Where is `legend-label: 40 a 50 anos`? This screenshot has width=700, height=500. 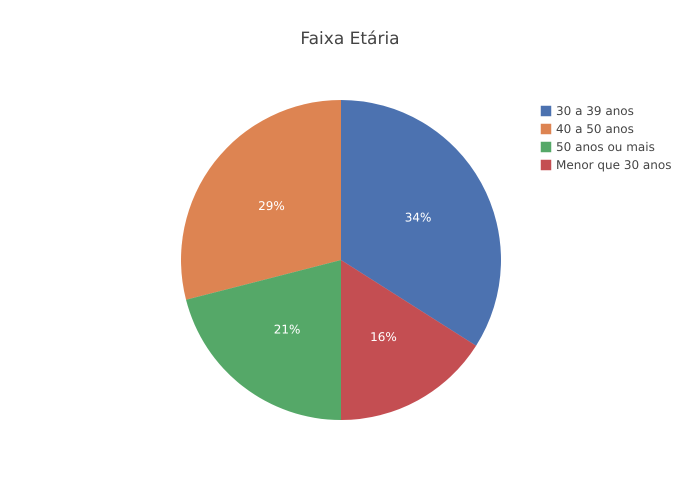 legend-label: 40 a 50 anos is located at coordinates (595, 129).